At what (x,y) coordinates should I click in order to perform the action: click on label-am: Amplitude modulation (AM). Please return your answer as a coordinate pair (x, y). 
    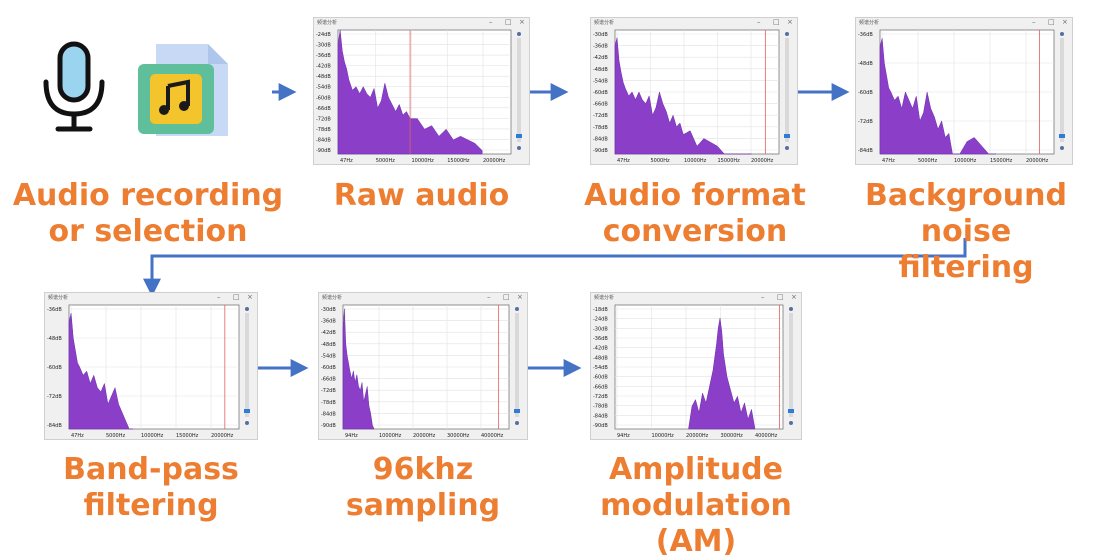
    Looking at the image, I should click on (696, 505).